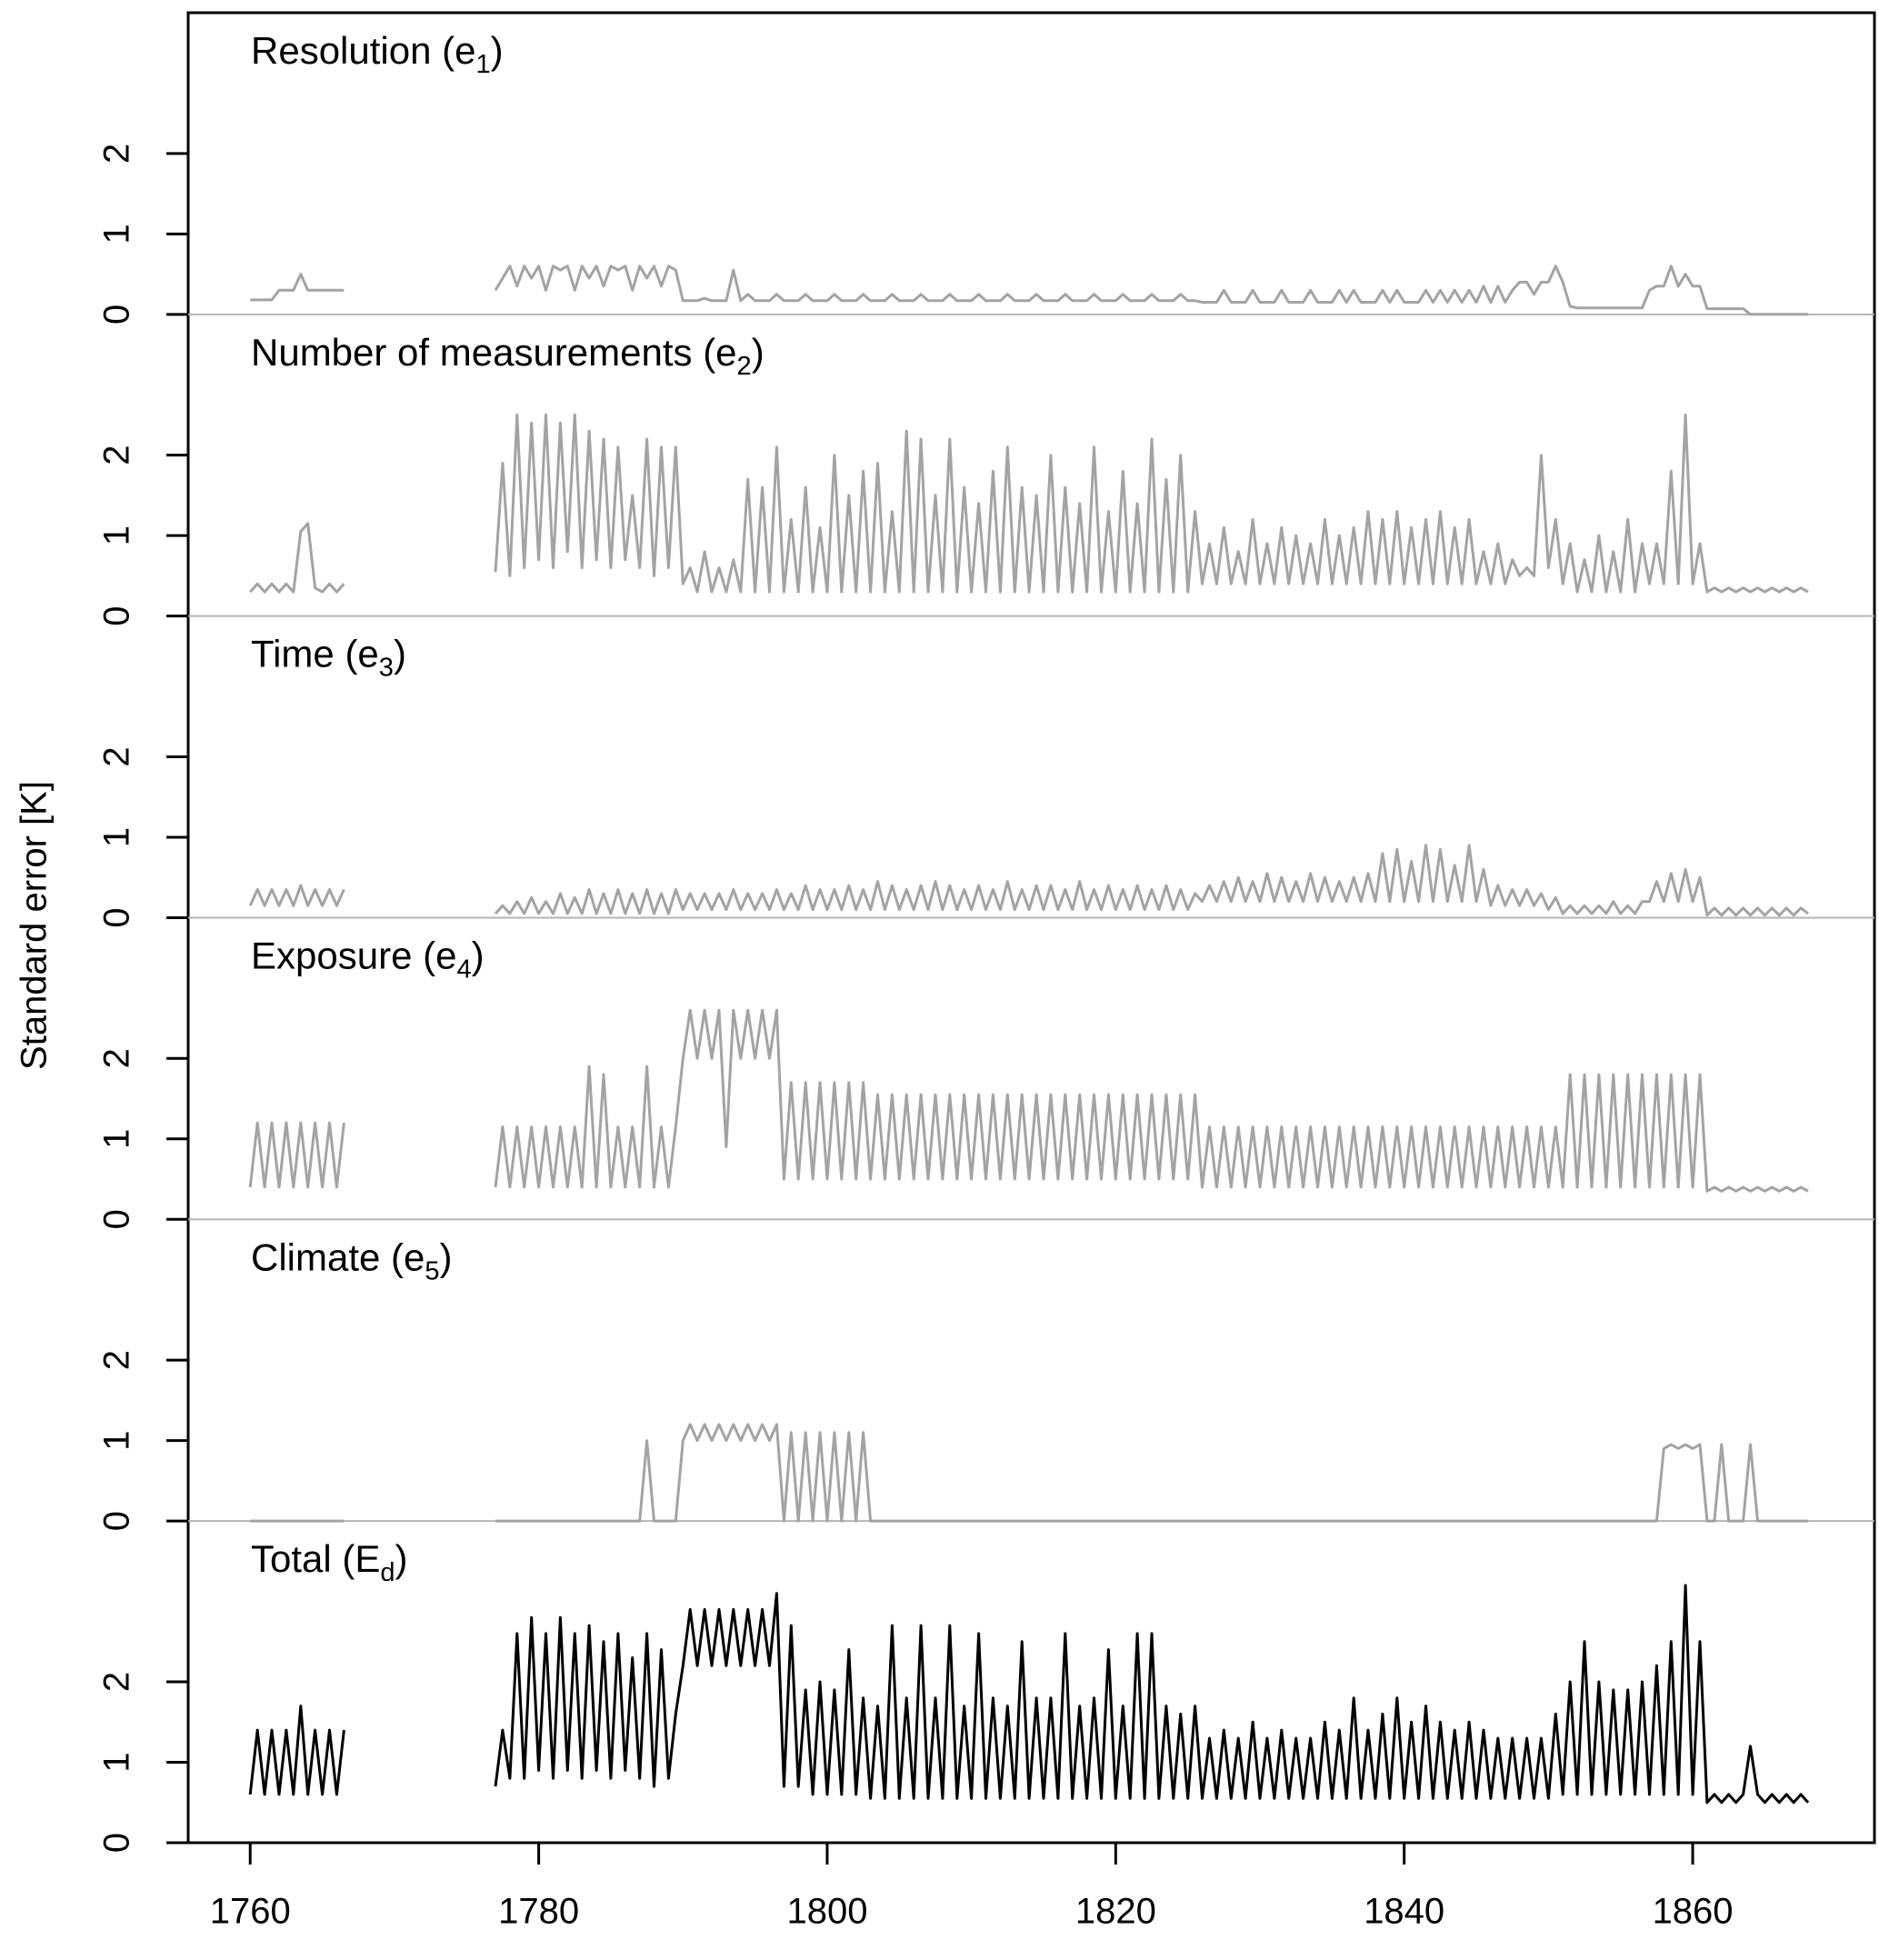  What do you see at coordinates (494, 353) in the screenshot?
I see `panel-title-part: Number of measurements (e` at bounding box center [494, 353].